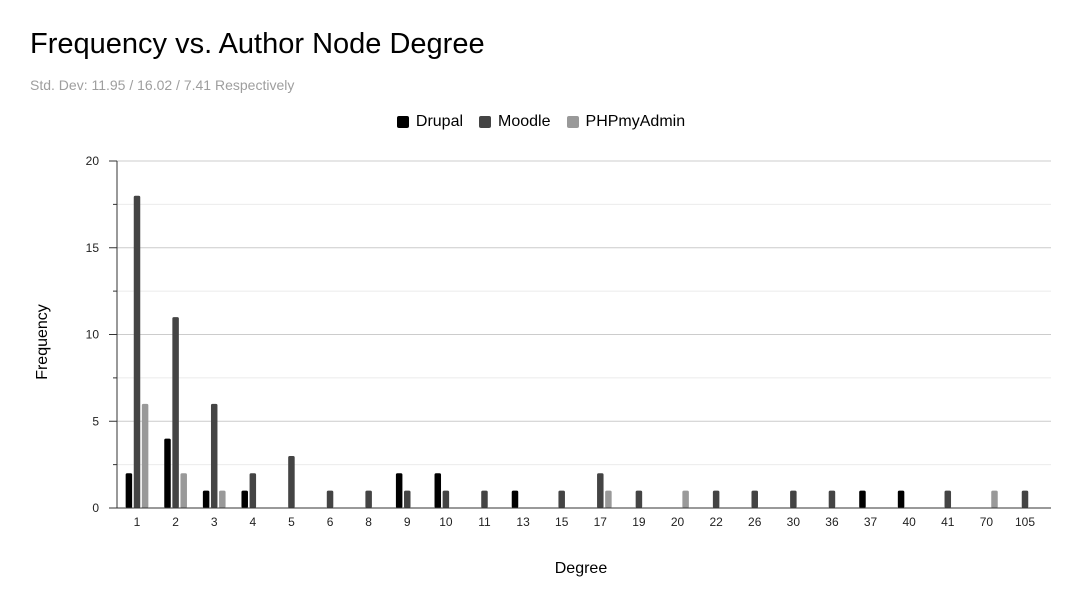  I want to click on legend-item-drupal: Drupal, so click(430, 122).